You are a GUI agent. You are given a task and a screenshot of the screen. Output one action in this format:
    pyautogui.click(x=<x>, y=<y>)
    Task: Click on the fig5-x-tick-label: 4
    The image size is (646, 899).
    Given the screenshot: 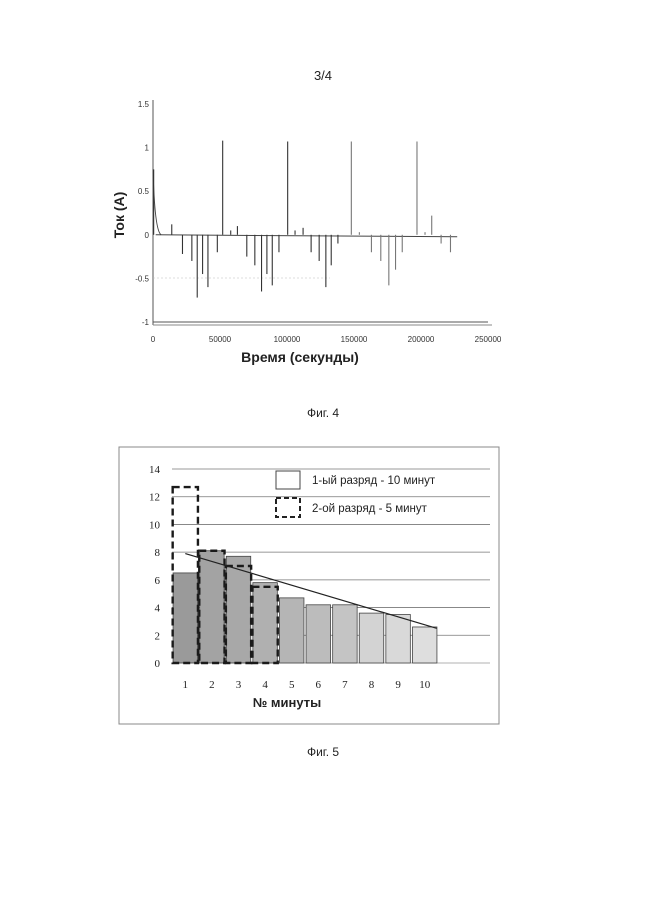 What is the action you would take?
    pyautogui.click(x=265, y=685)
    